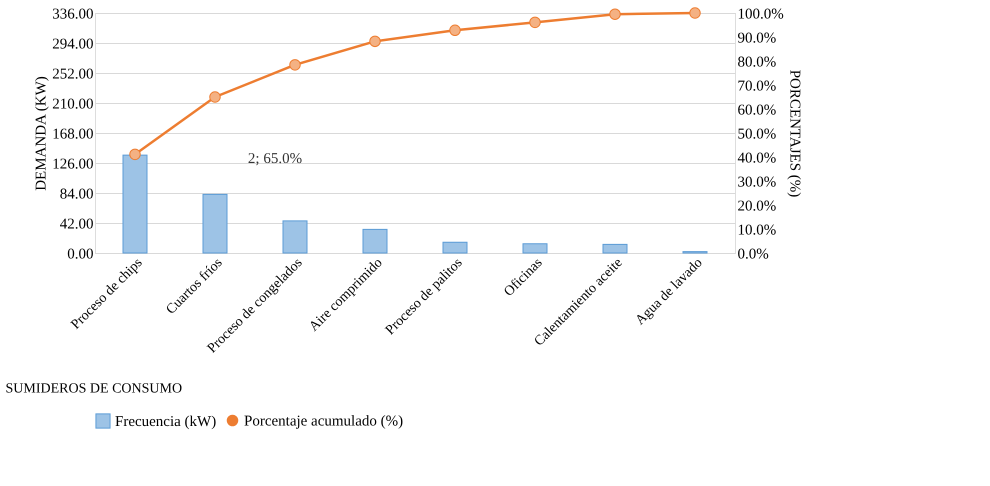 The height and width of the screenshot is (486, 990). I want to click on y-tick-label: 210.00, so click(73, 104).